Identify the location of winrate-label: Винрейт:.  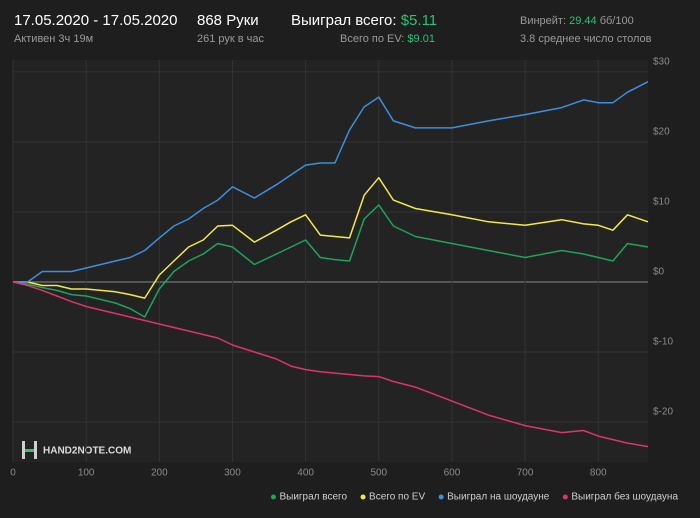
(543, 21).